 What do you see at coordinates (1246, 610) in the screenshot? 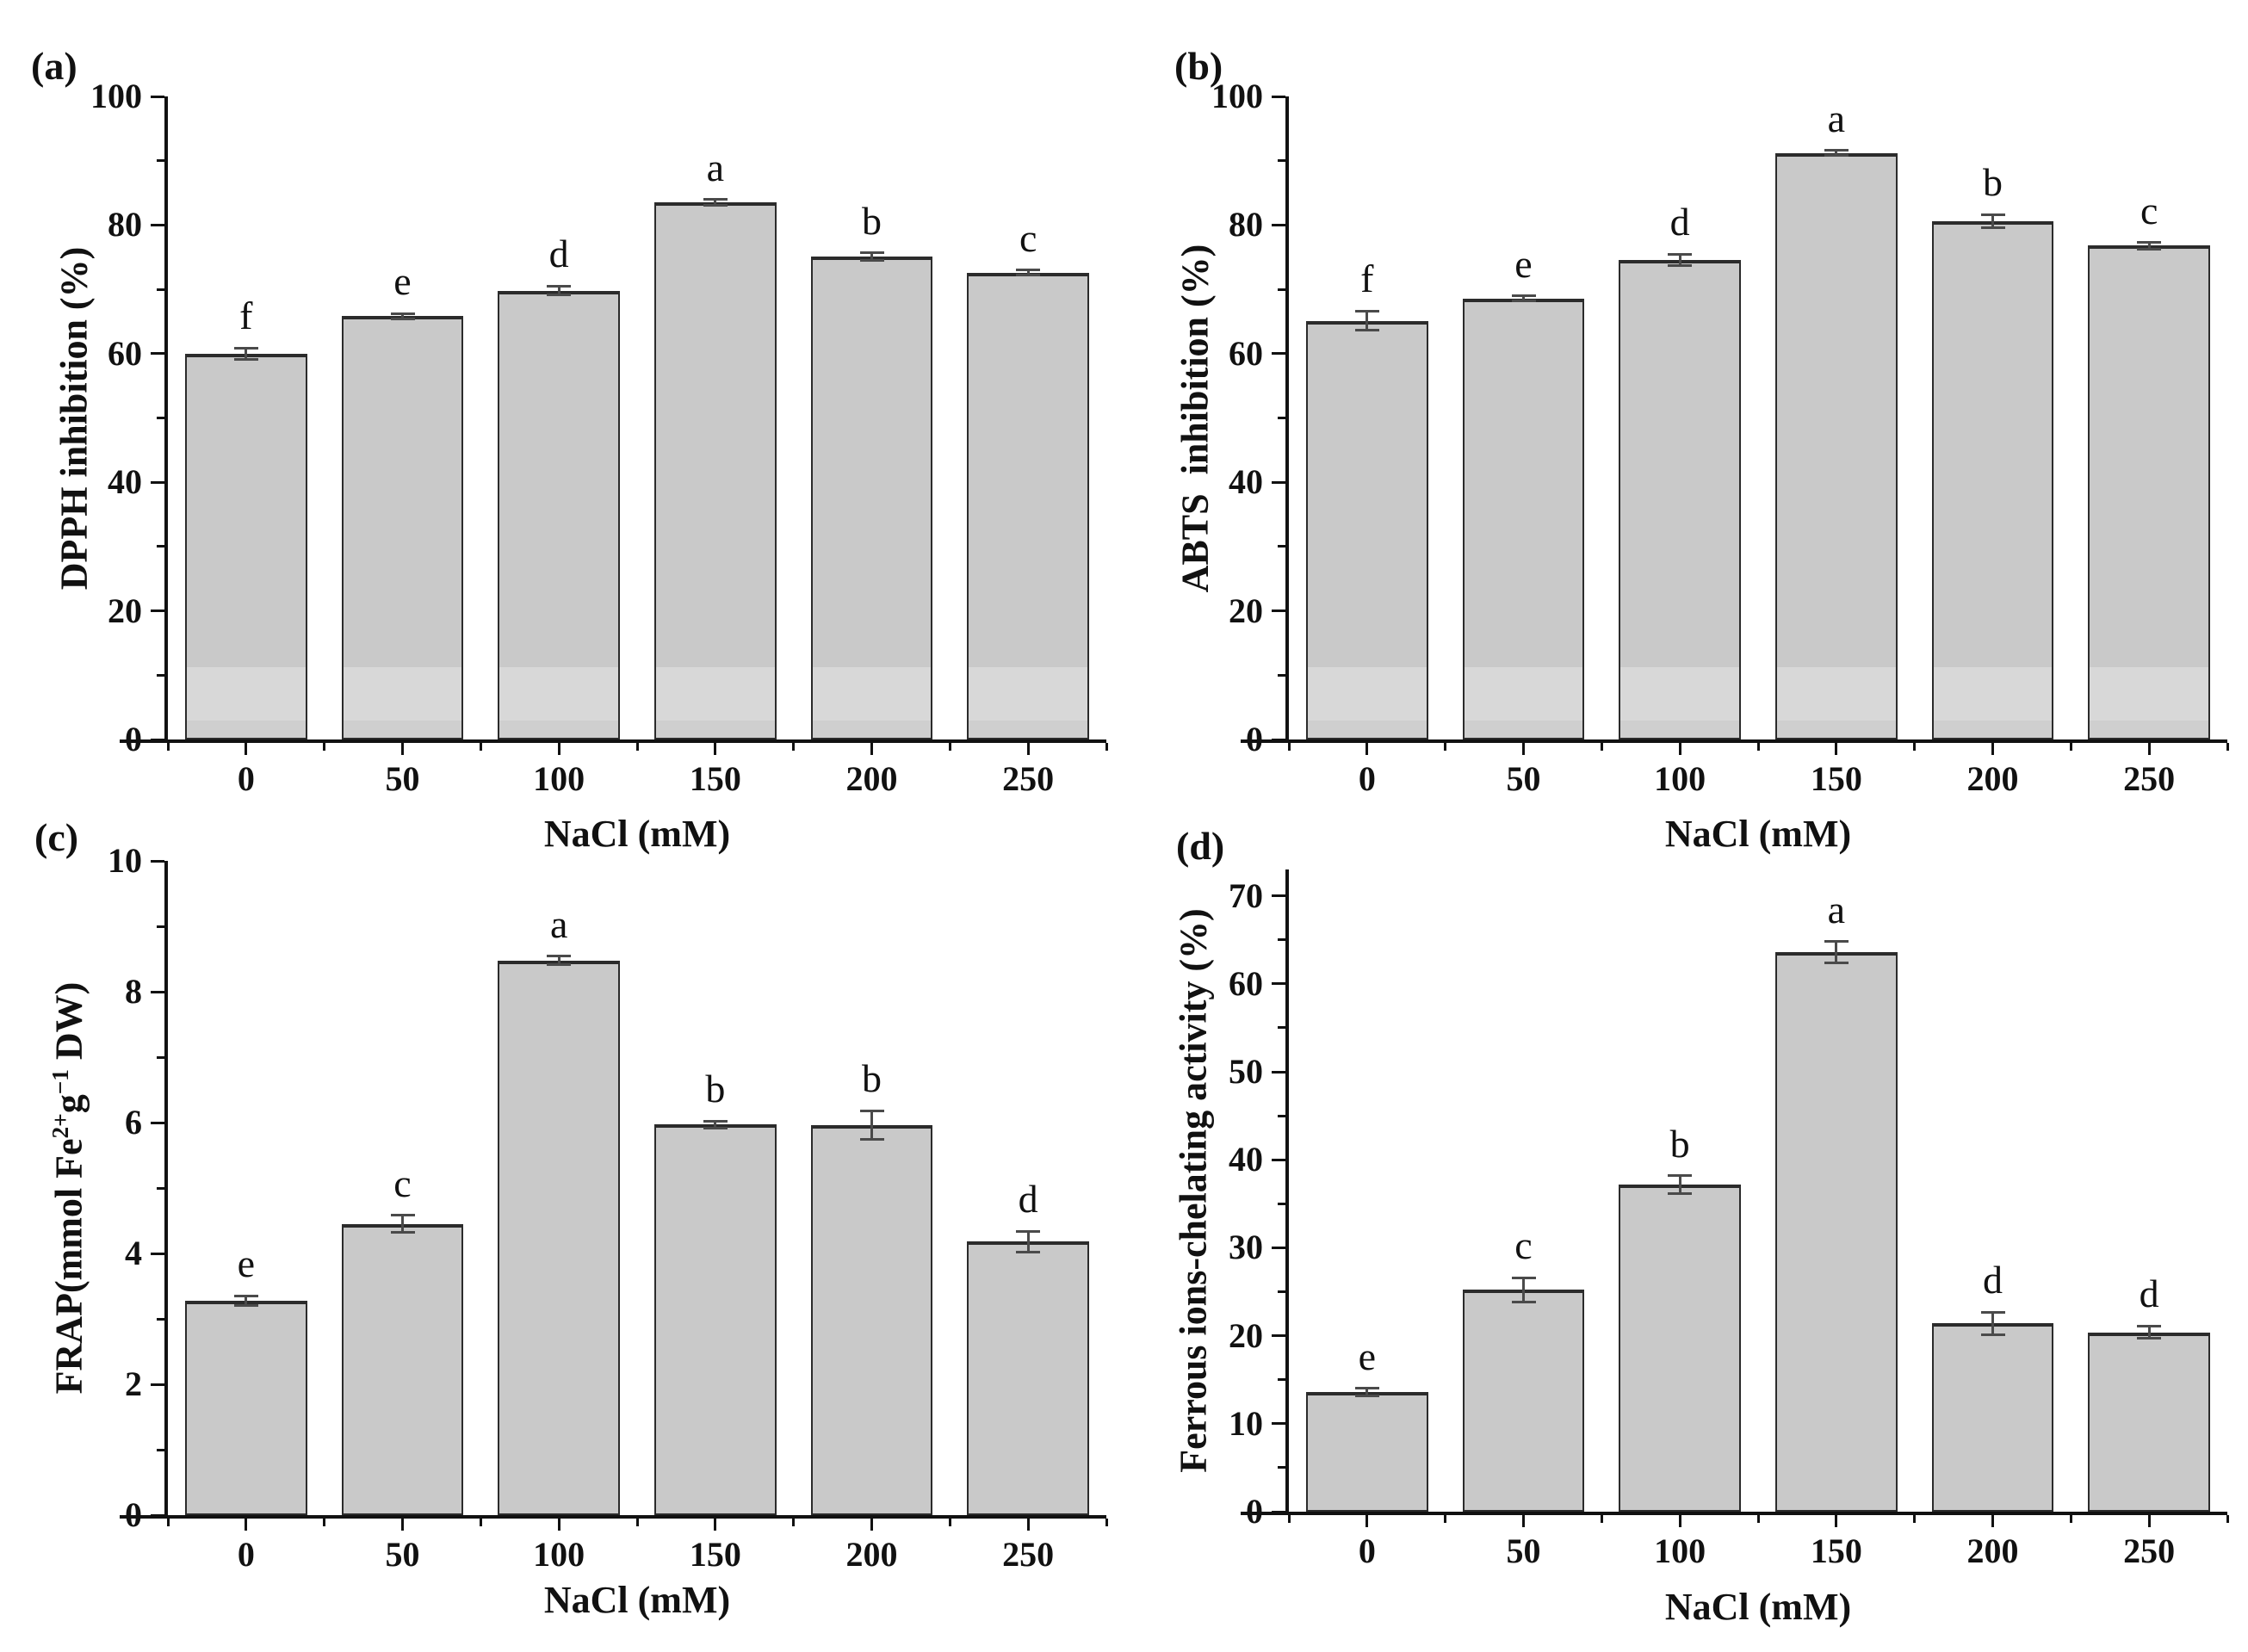
I see `y-tick-label: 20` at bounding box center [1246, 610].